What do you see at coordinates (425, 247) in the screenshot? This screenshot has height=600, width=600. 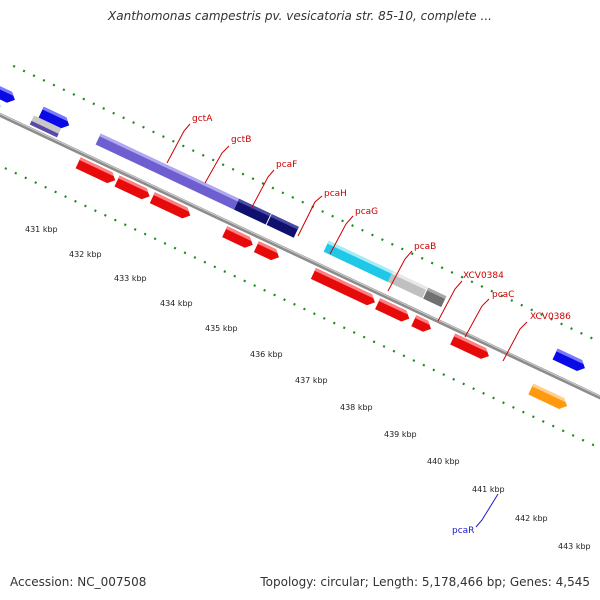 I see `svg-text: pcaB` at bounding box center [425, 247].